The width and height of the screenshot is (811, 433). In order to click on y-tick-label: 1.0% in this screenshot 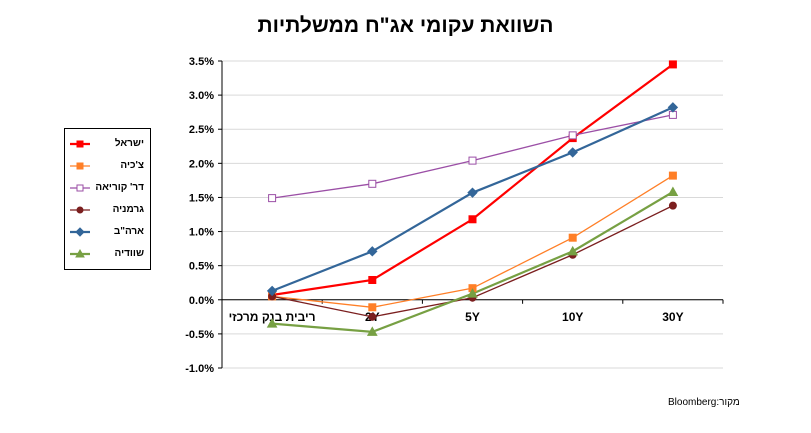, I will do `click(201, 233)`.